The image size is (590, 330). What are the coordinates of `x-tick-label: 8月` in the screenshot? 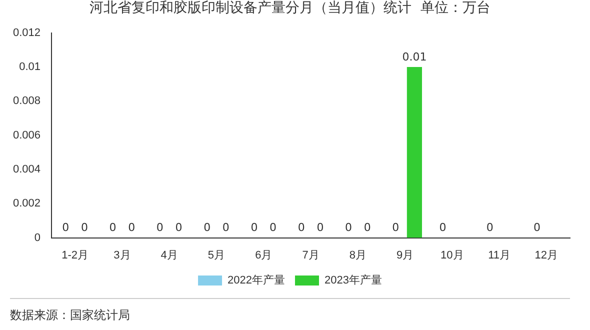 It's located at (357, 255).